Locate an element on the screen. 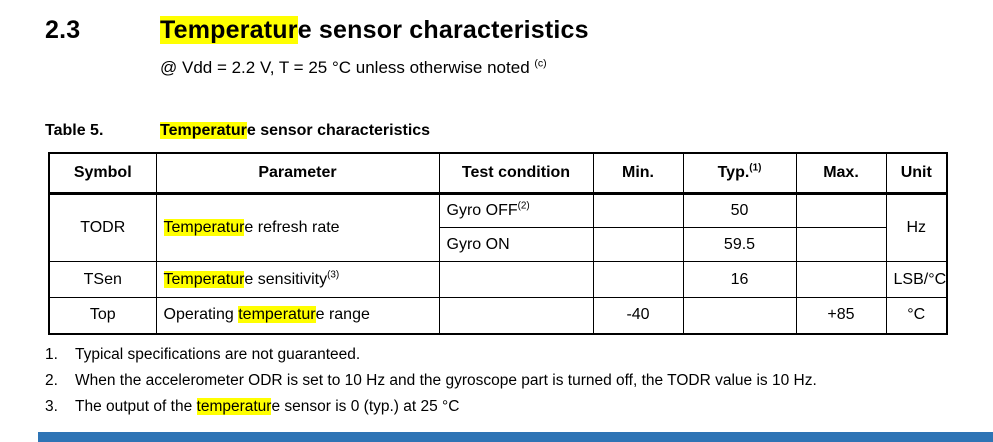 The width and height of the screenshot is (993, 442). parameter-tsen-rest: e sensitivity is located at coordinates (286, 279).